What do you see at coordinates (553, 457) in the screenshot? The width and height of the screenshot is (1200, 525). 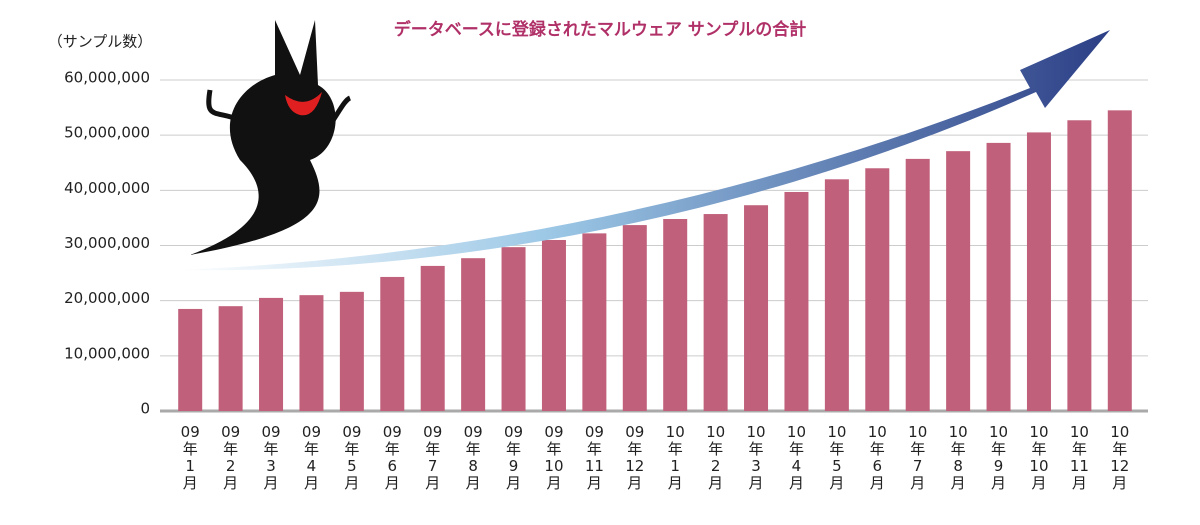 I see `x-tick-label: 09 年 10 月` at bounding box center [553, 457].